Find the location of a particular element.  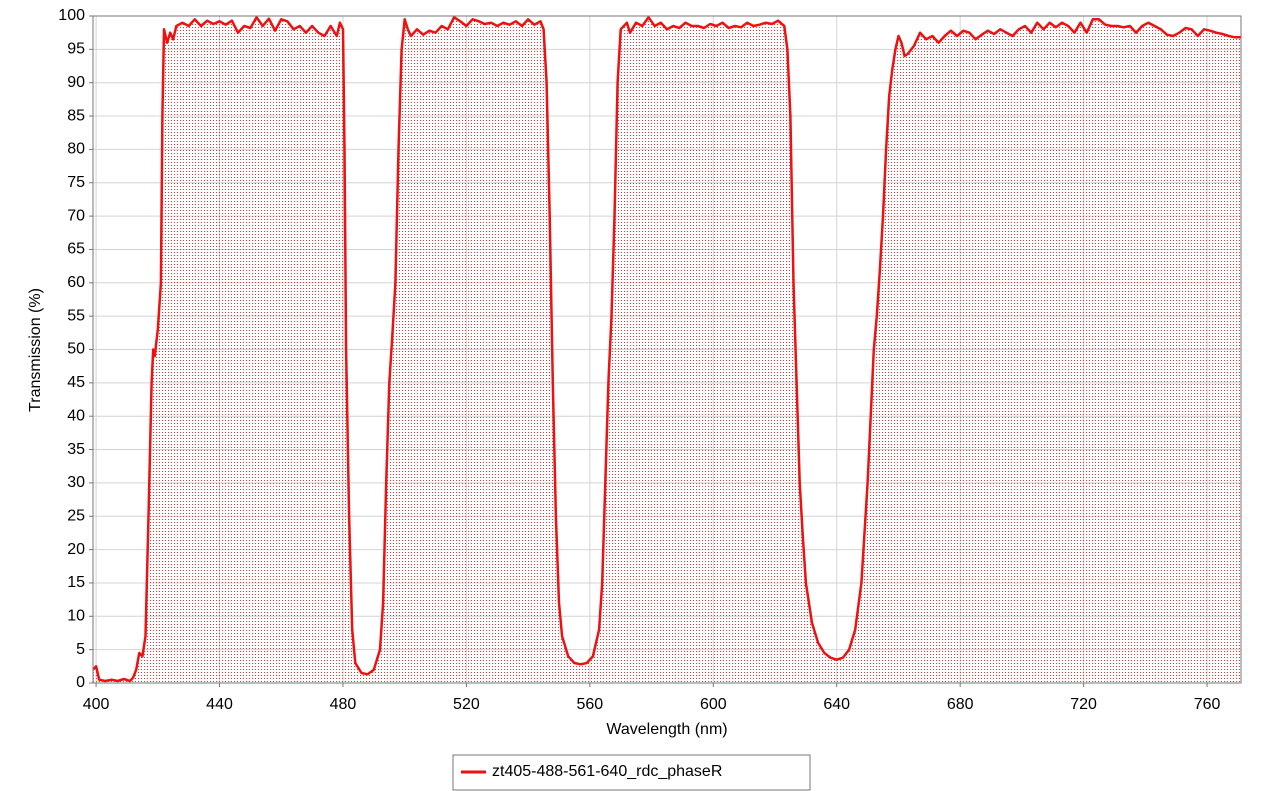

y-axis-label: Transmission (%) is located at coordinates (35, 350).